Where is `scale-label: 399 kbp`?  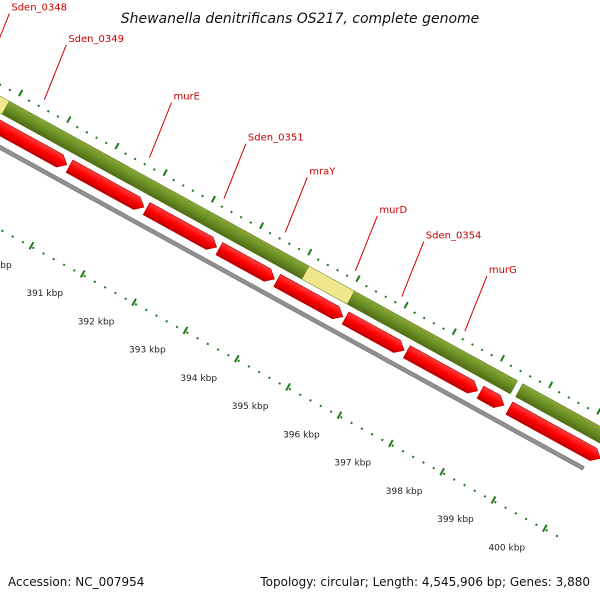
scale-label: 399 kbp is located at coordinates (455, 520).